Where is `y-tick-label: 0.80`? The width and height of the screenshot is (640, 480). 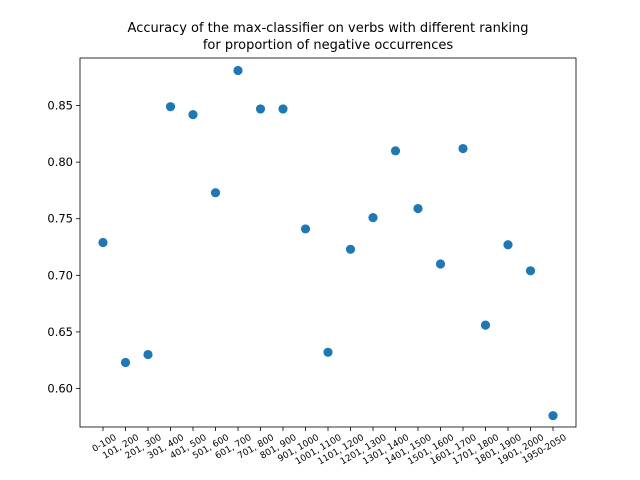
y-tick-label: 0.80 is located at coordinates (60, 162).